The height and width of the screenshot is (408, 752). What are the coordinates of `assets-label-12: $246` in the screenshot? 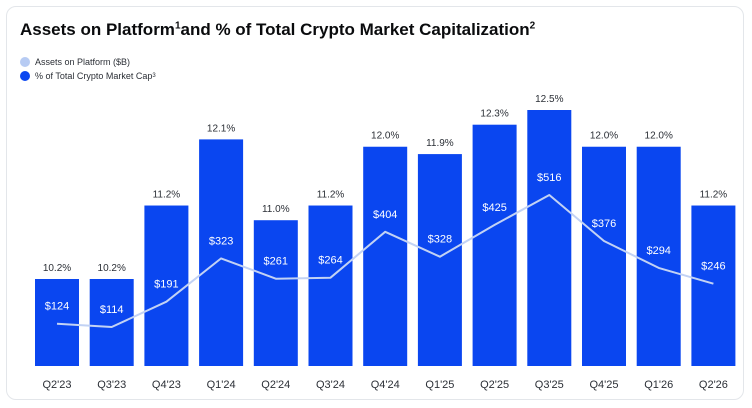 It's located at (713, 267).